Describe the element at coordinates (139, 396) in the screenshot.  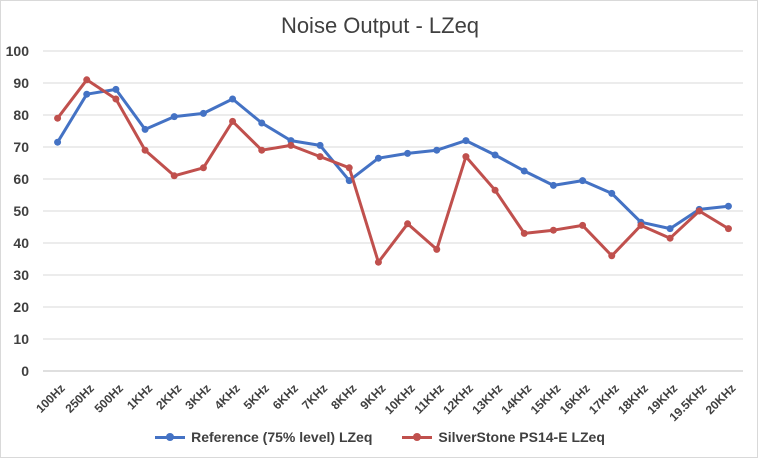
I see `x-tick-label: 1KHz` at that location.